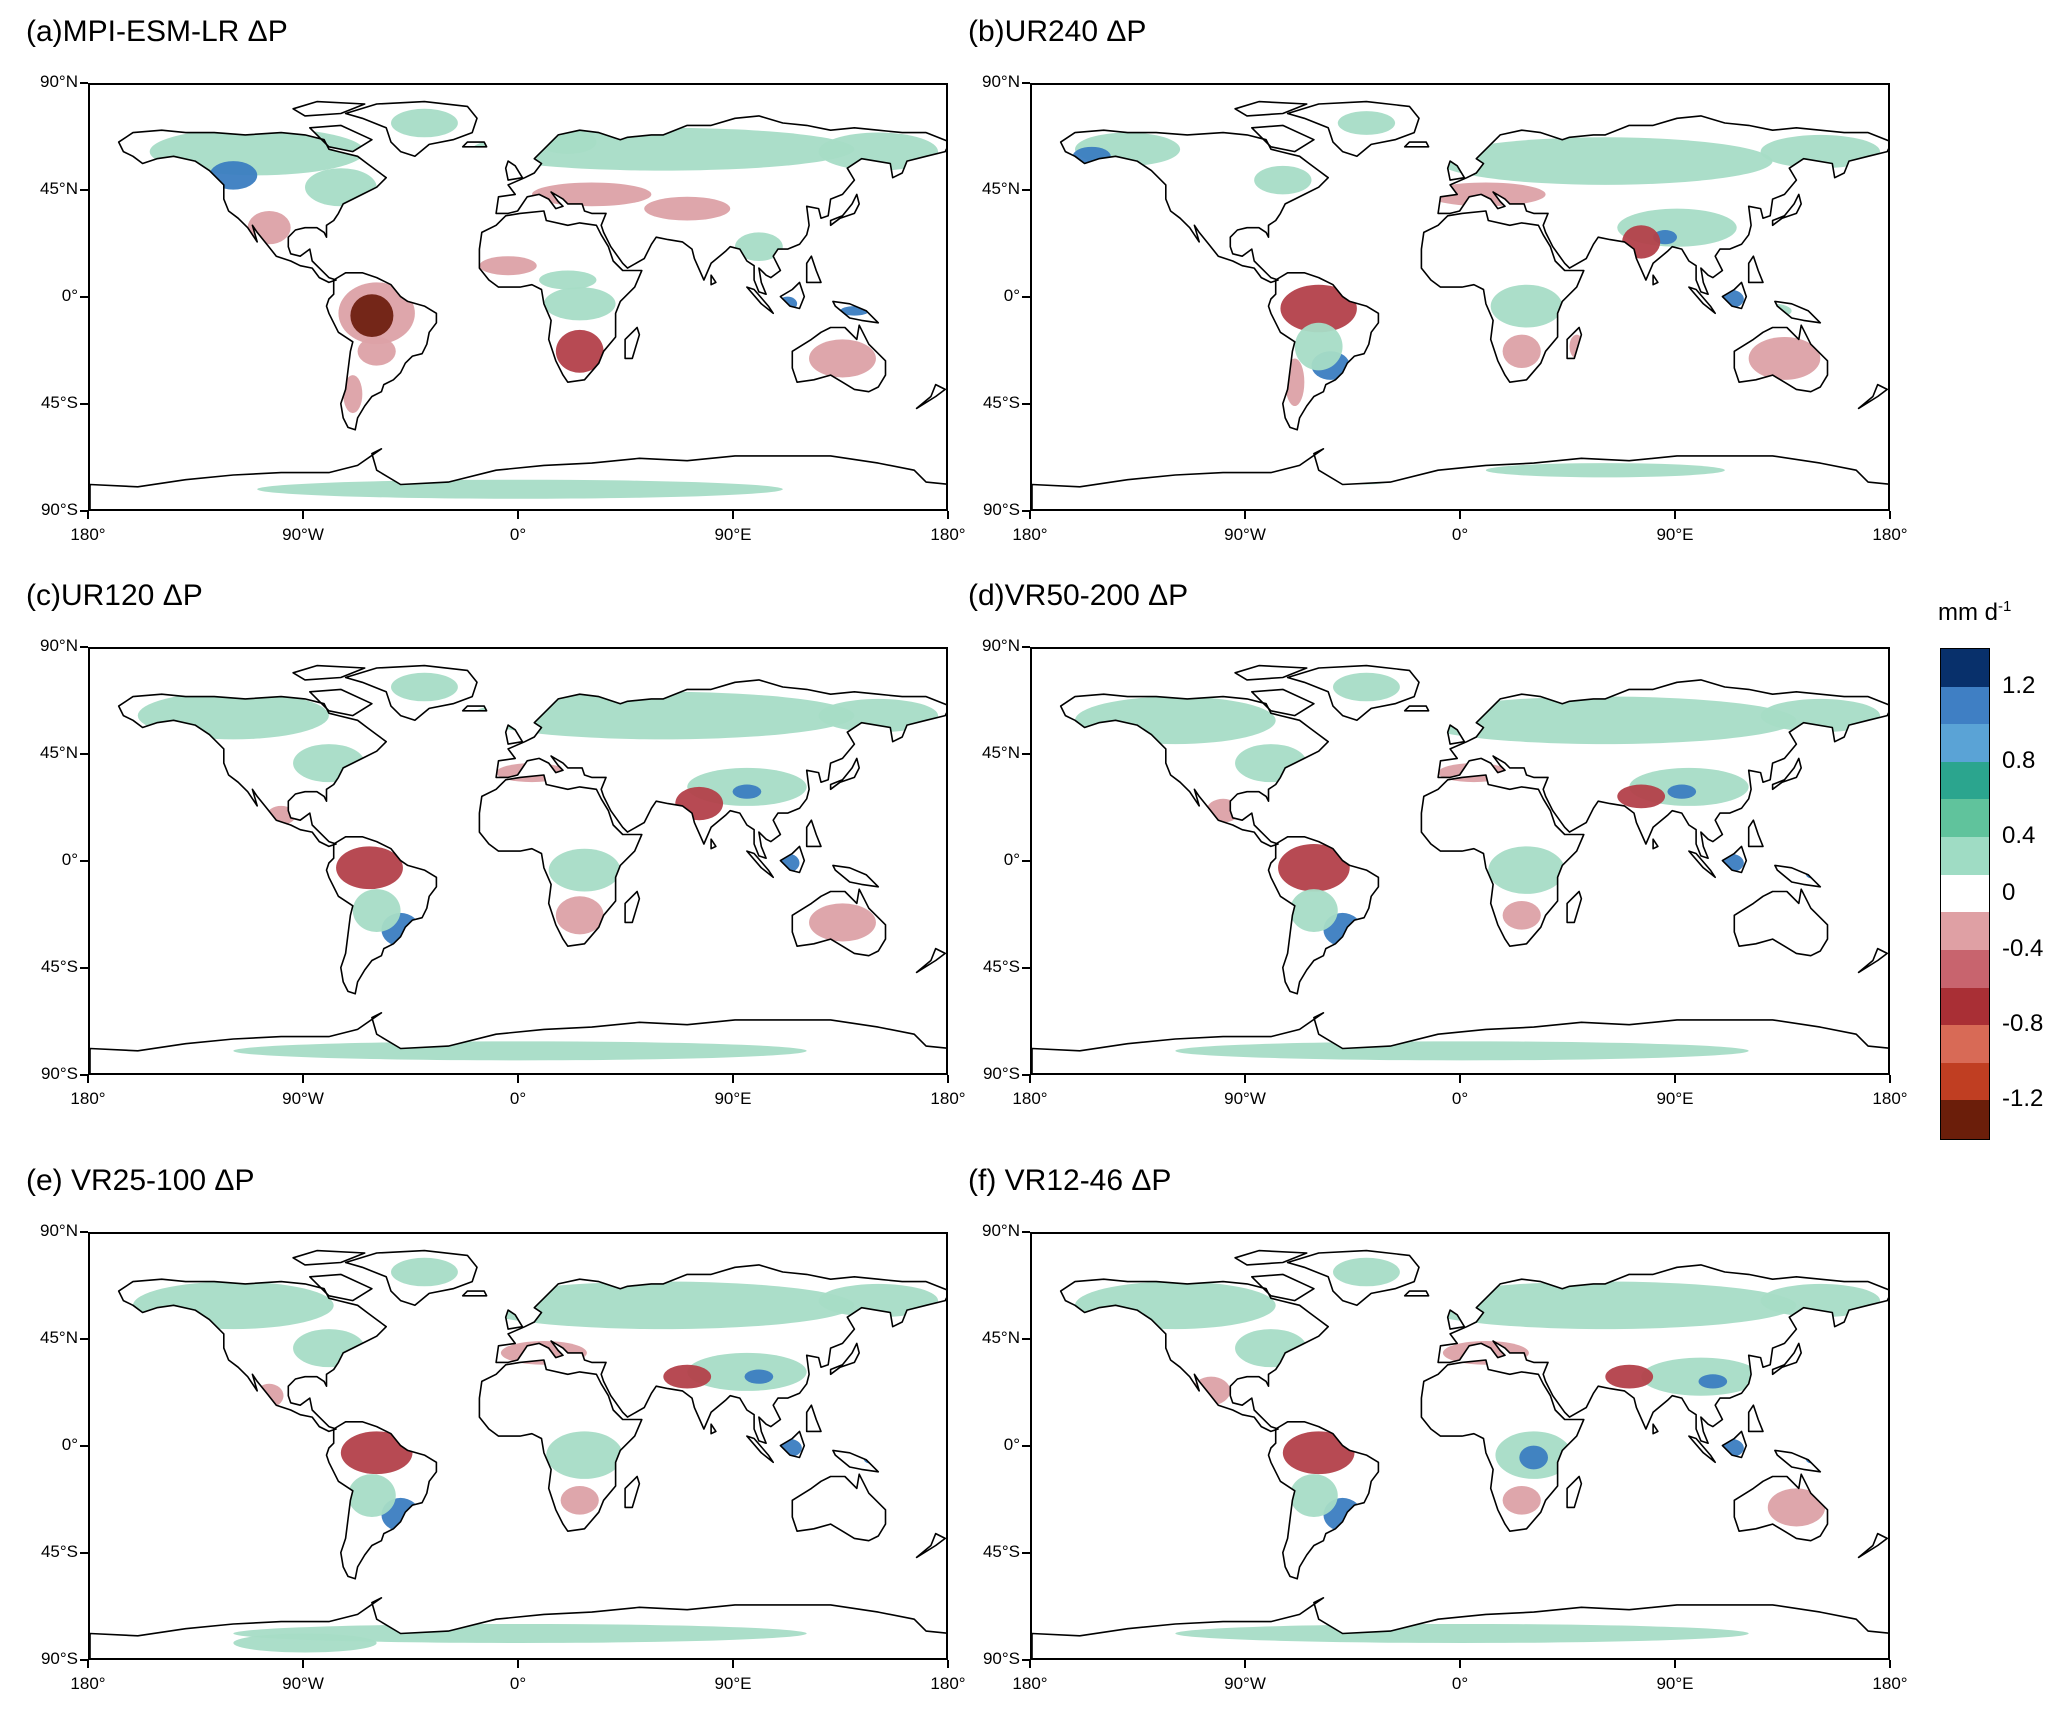 The image size is (2067, 1723). I want to click on coastline-northAmerica, so click(1194, 1355).